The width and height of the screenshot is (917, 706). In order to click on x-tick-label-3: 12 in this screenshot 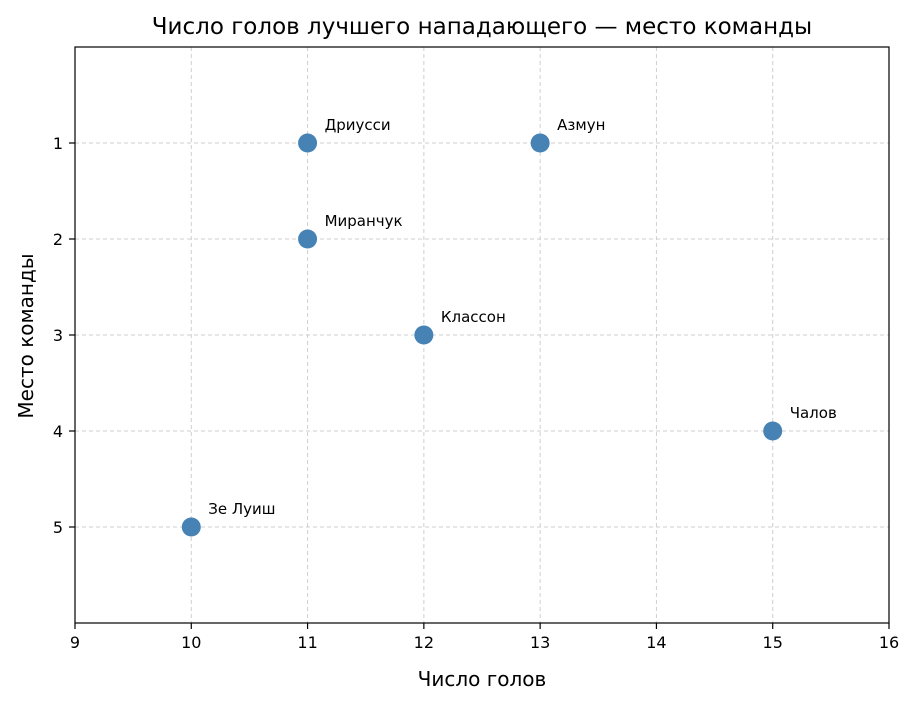, I will do `click(424, 642)`.